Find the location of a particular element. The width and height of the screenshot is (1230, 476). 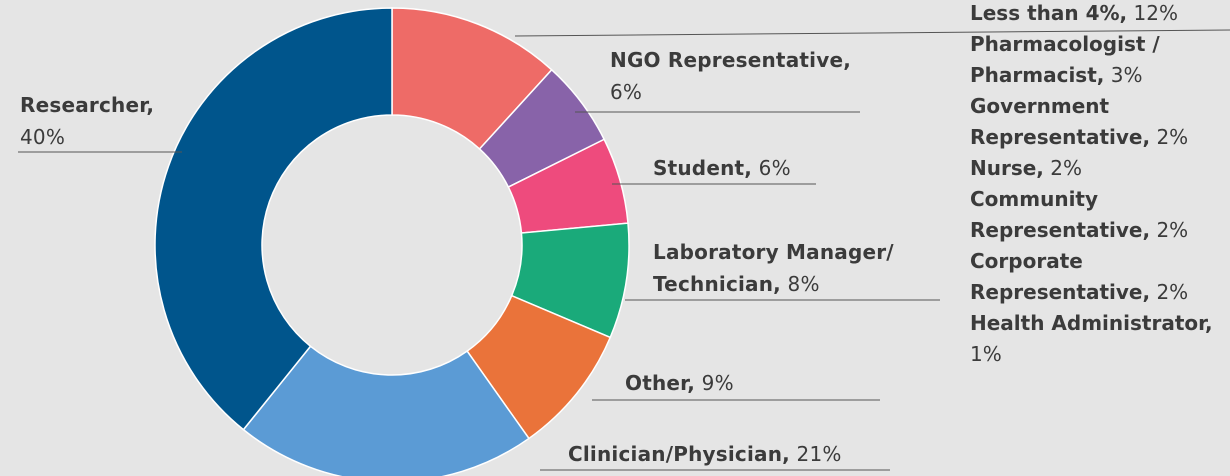

segment-label: Student, 6% is located at coordinates (803, 168).